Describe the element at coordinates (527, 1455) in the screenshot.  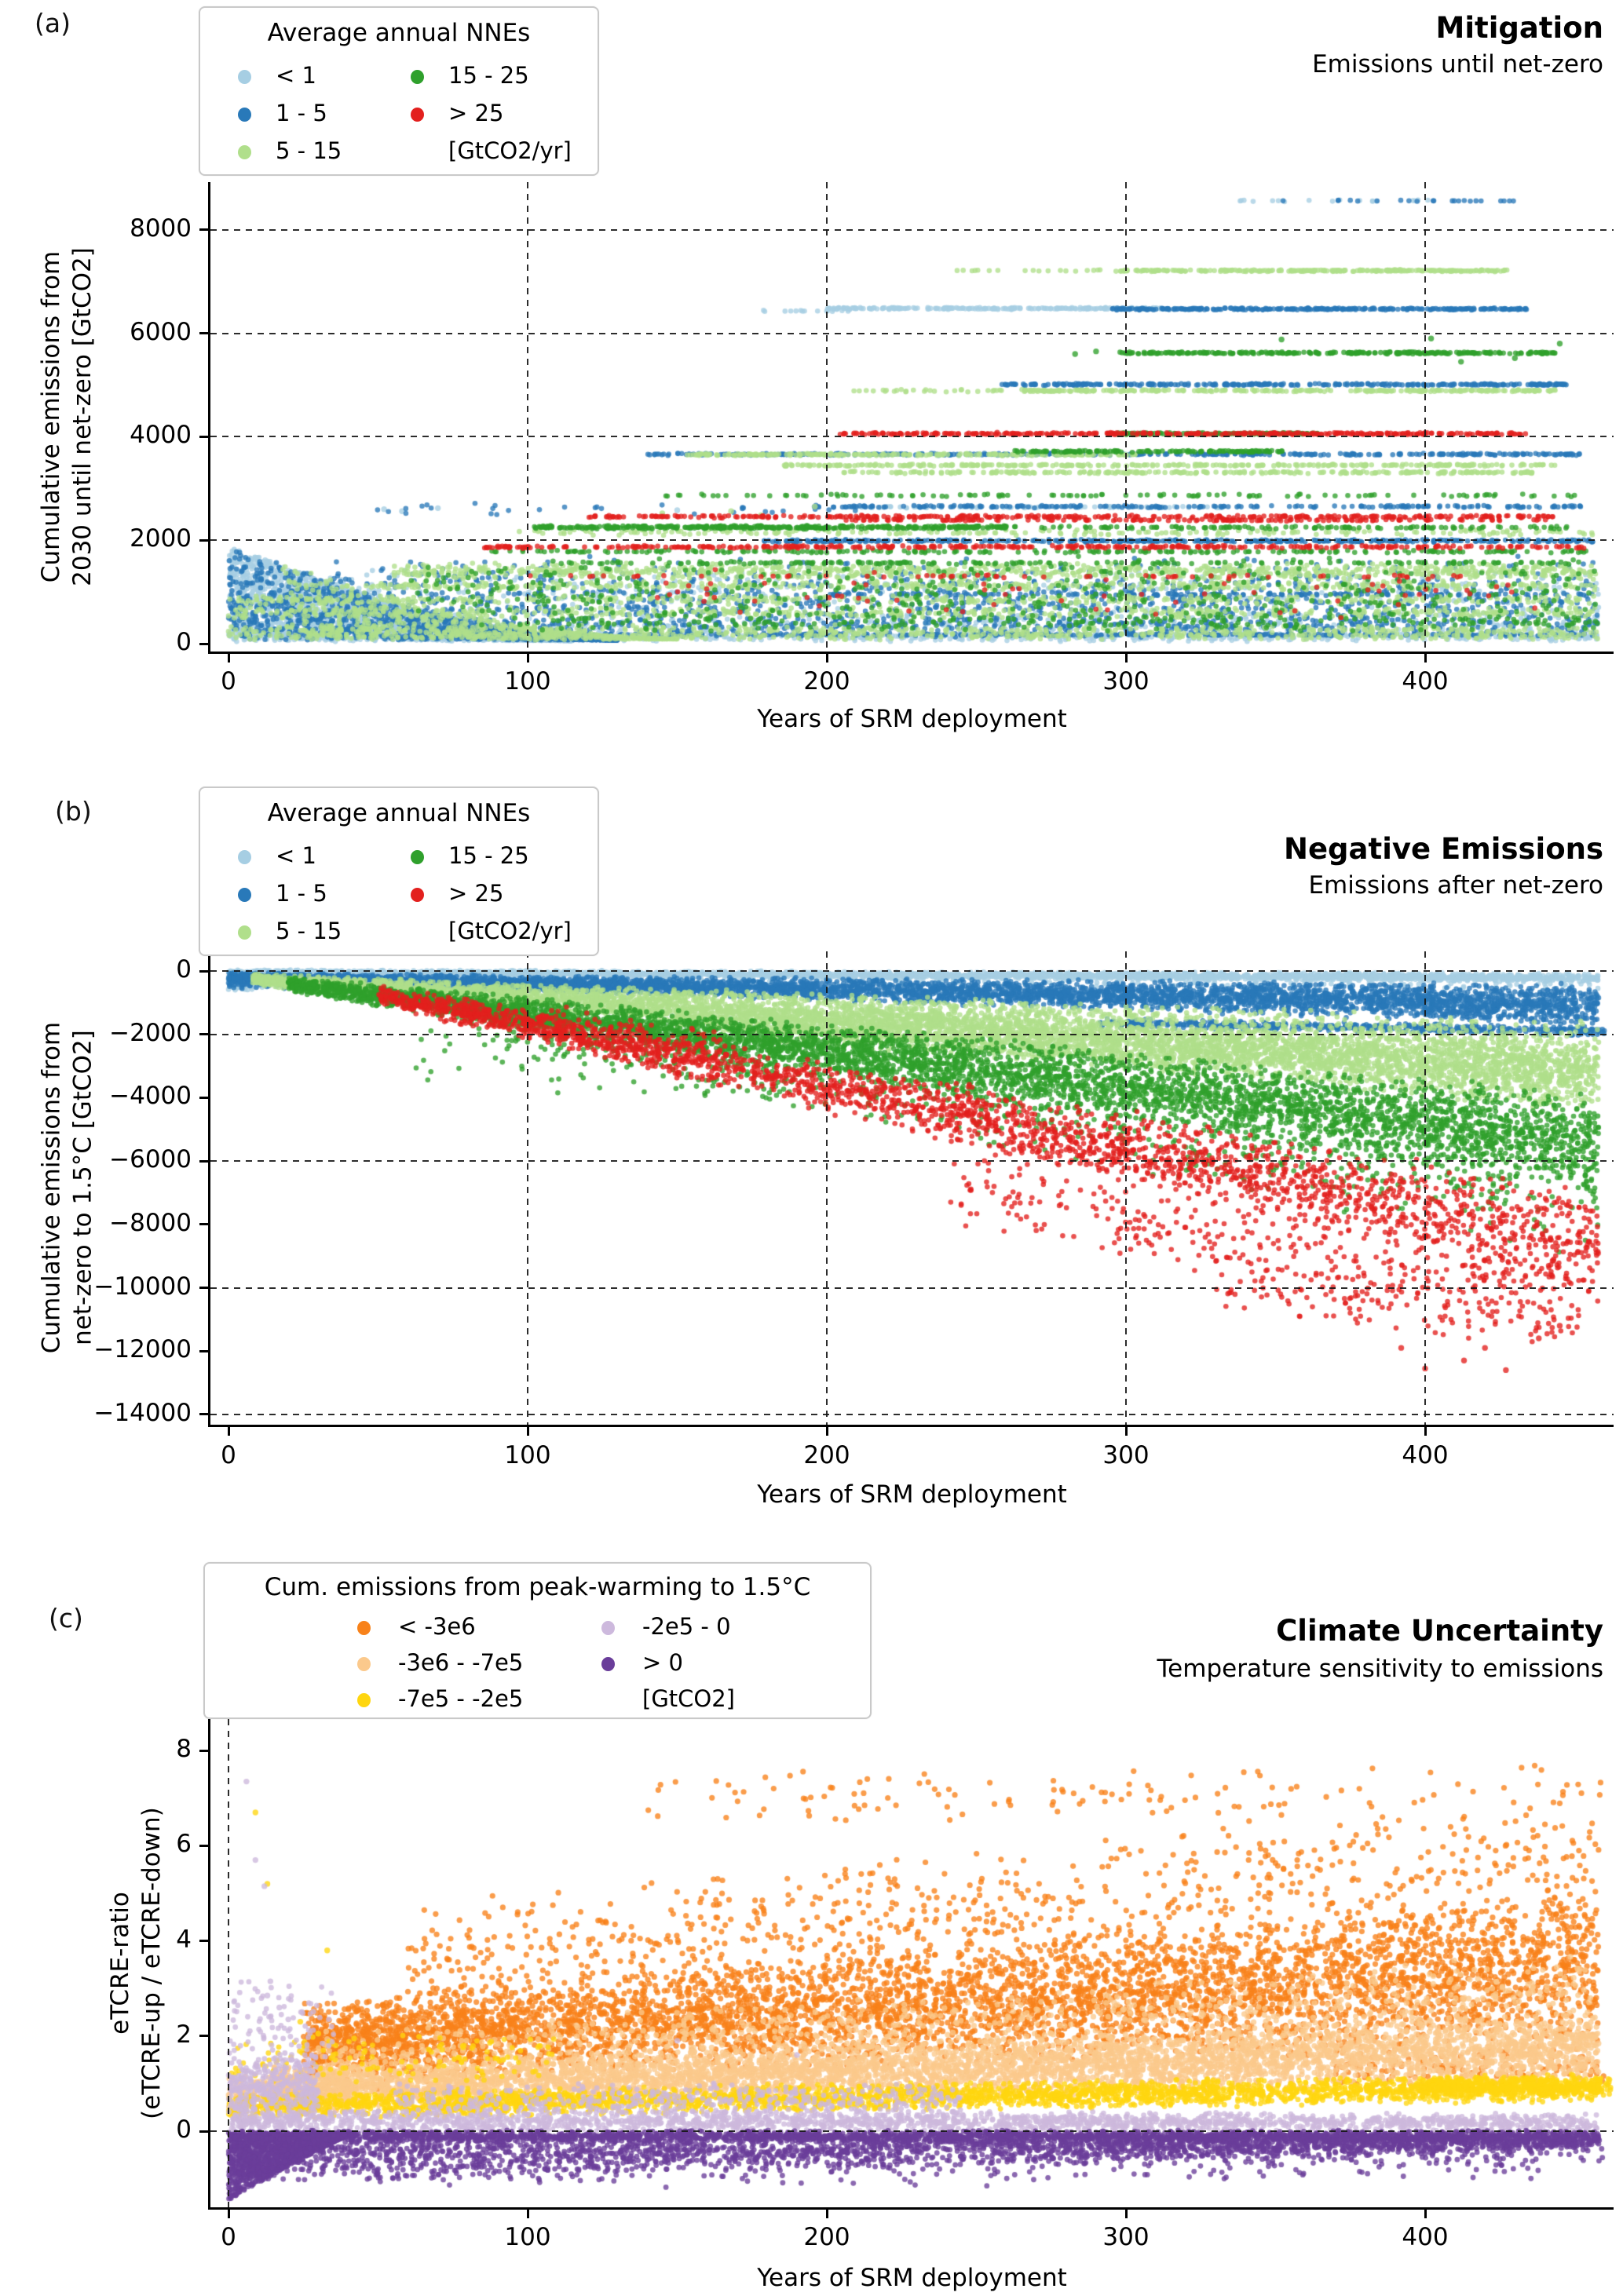
I see `xtick-label-b-100: 100` at that location.